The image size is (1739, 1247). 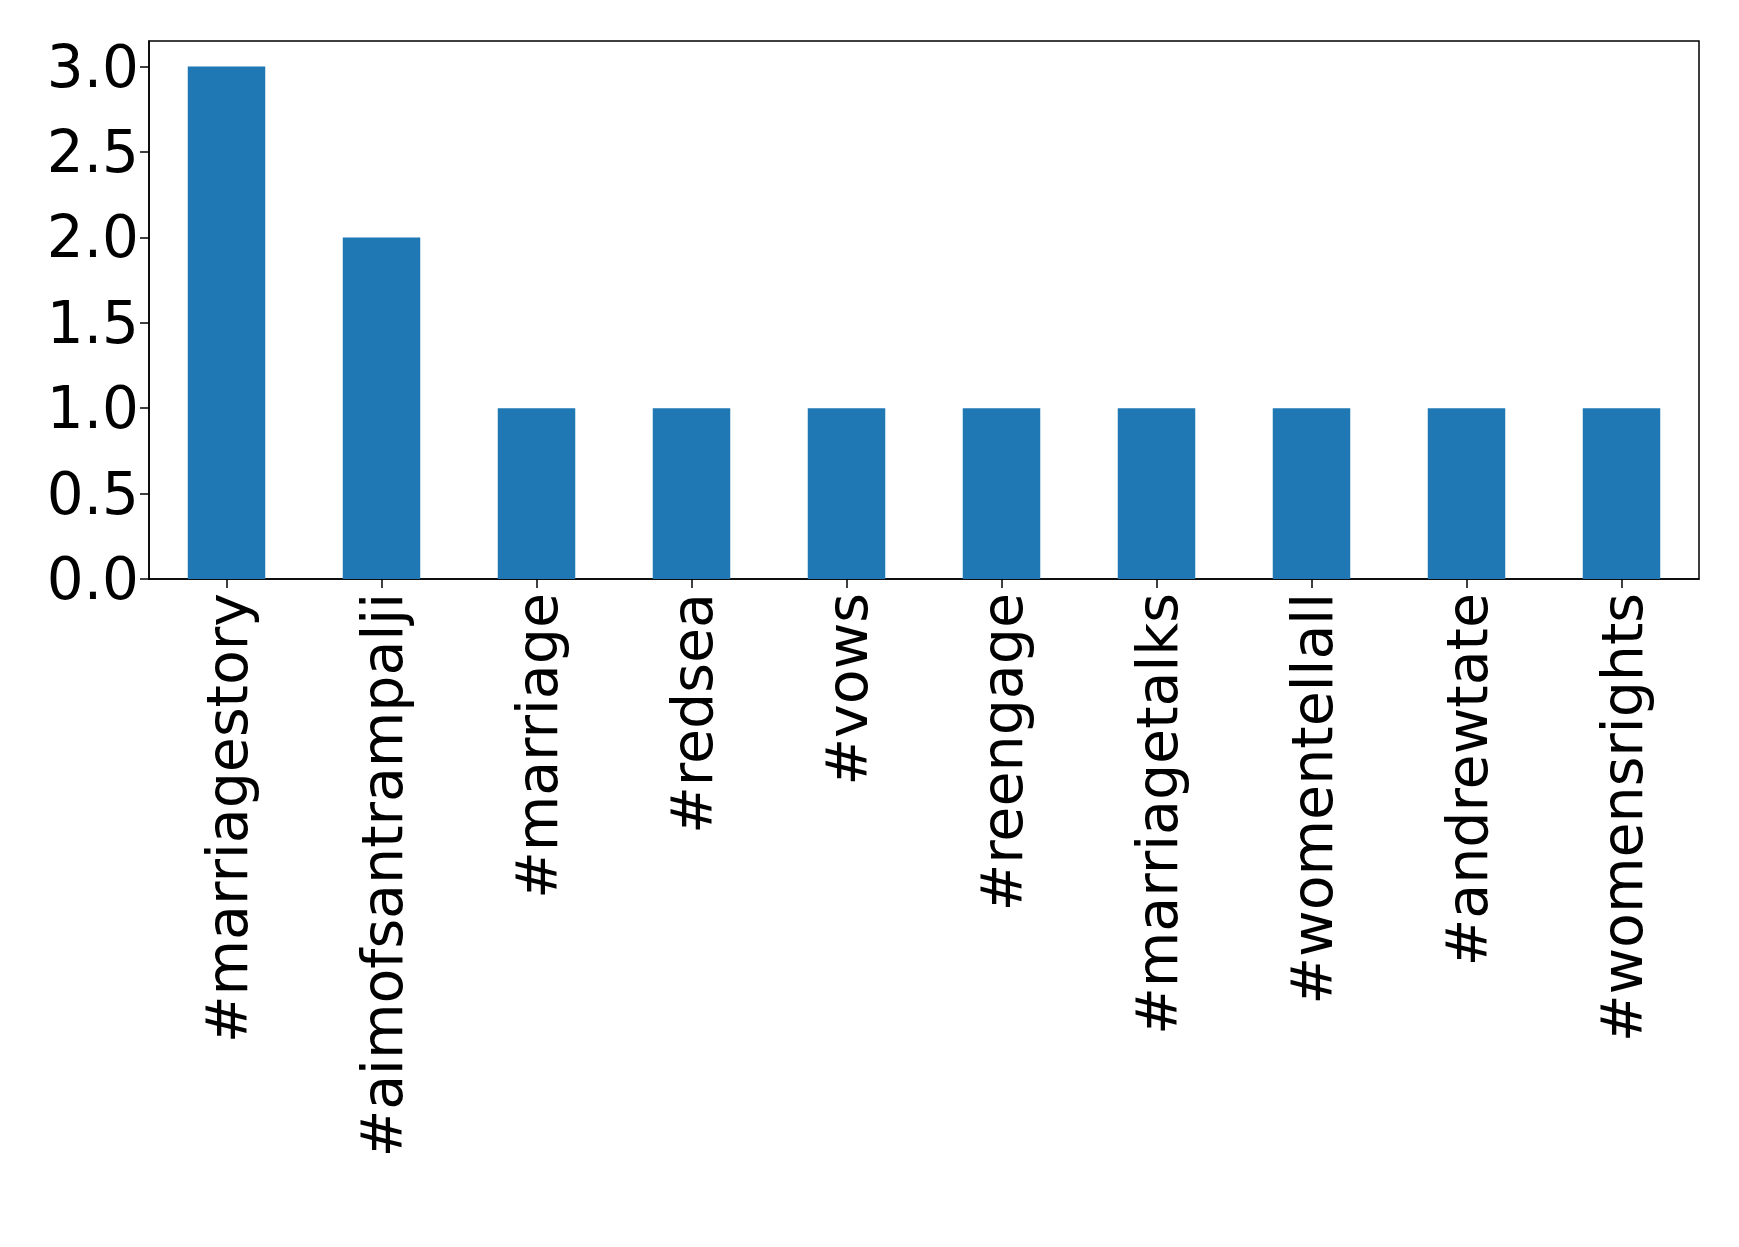 What do you see at coordinates (1466, 780) in the screenshot?
I see `x-tick-label: #andrewtate` at bounding box center [1466, 780].